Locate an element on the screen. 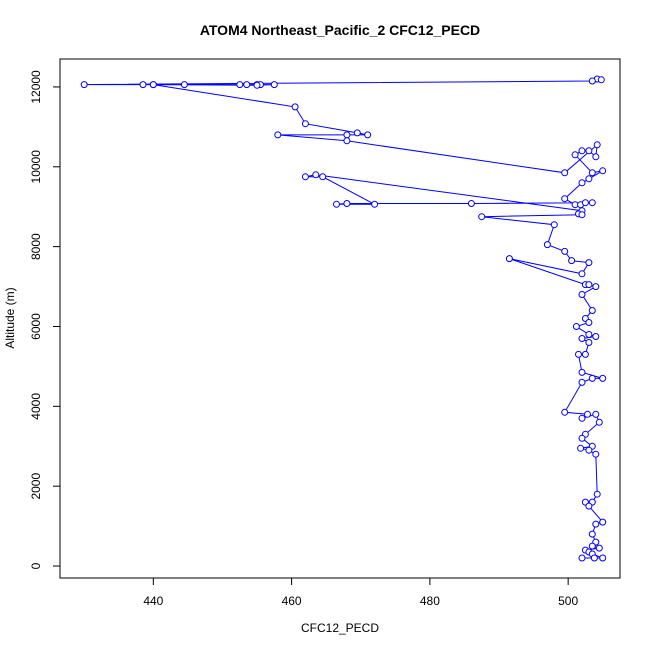  y-tick-label: 0 is located at coordinates (36, 565).